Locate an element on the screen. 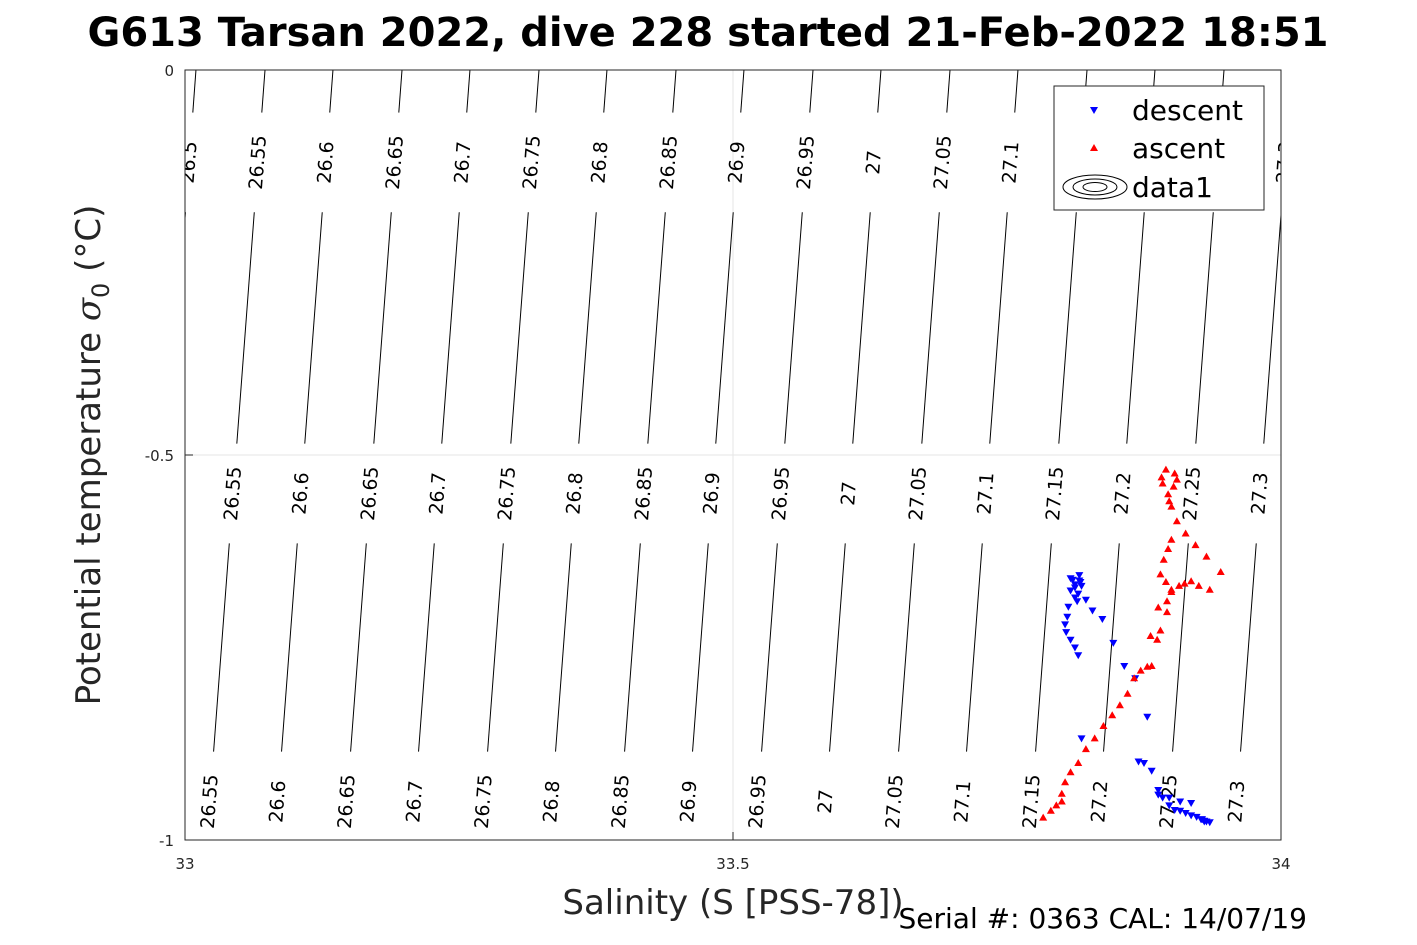  contour-label: 27.1 is located at coordinates (1010, 162).